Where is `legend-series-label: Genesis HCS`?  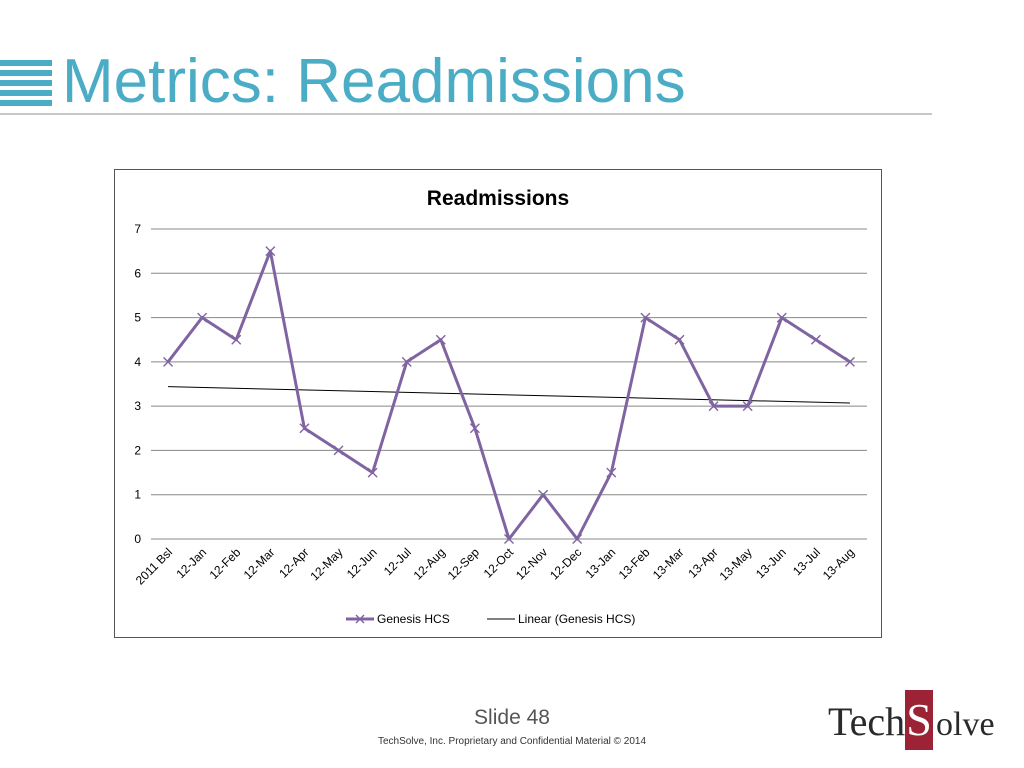
legend-series-label: Genesis HCS is located at coordinates (413, 619).